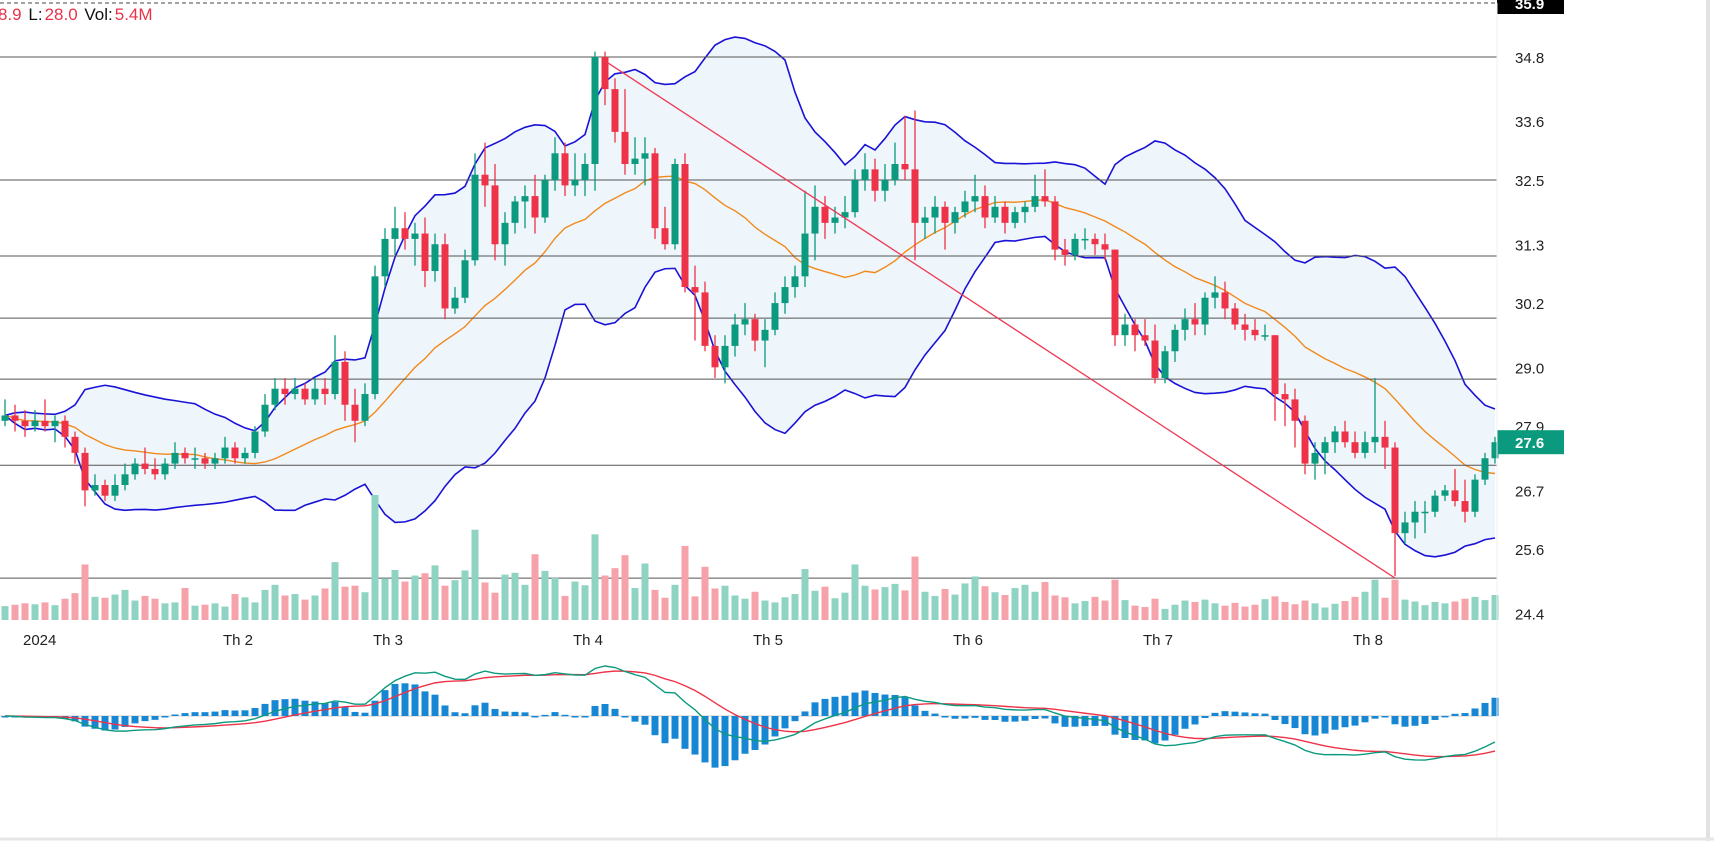  I want to click on price-tick-label: 32.5, so click(1529, 181).